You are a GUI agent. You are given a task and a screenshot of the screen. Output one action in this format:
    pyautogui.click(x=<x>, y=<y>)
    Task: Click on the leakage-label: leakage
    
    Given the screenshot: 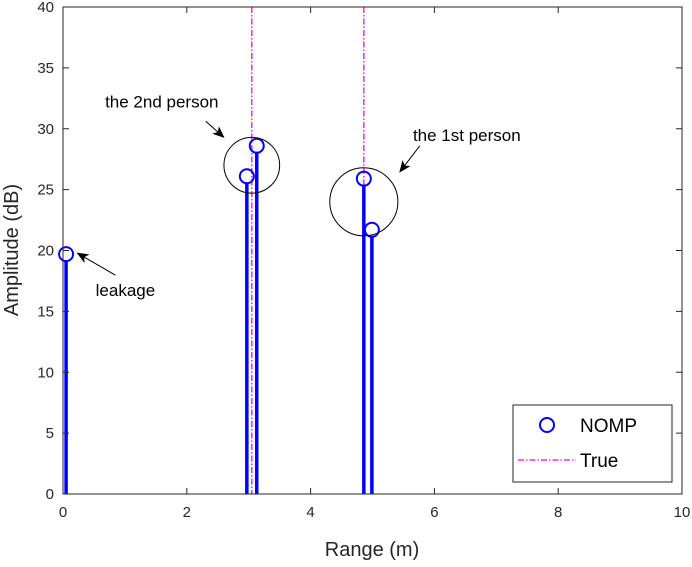 What is the action you would take?
    pyautogui.click(x=126, y=290)
    